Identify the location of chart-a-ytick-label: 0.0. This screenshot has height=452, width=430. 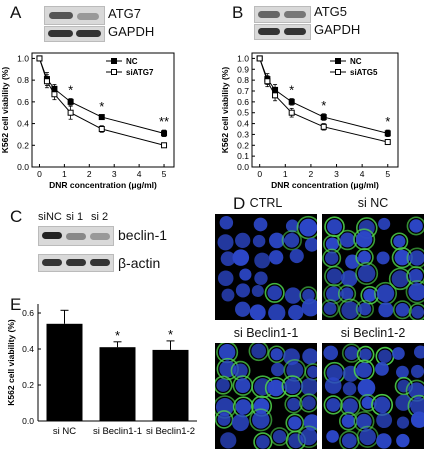
(23, 167).